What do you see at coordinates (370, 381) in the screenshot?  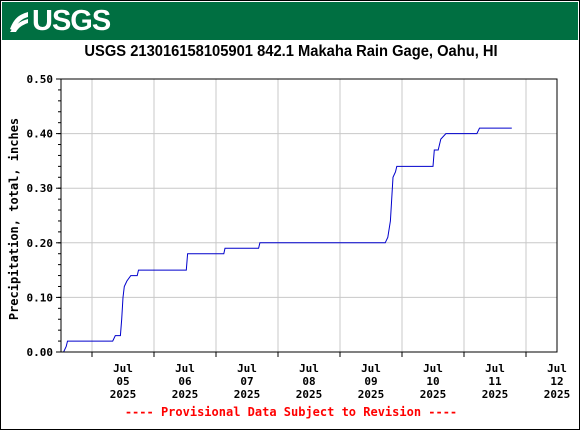 I see `x-tick-label: 09` at bounding box center [370, 381].